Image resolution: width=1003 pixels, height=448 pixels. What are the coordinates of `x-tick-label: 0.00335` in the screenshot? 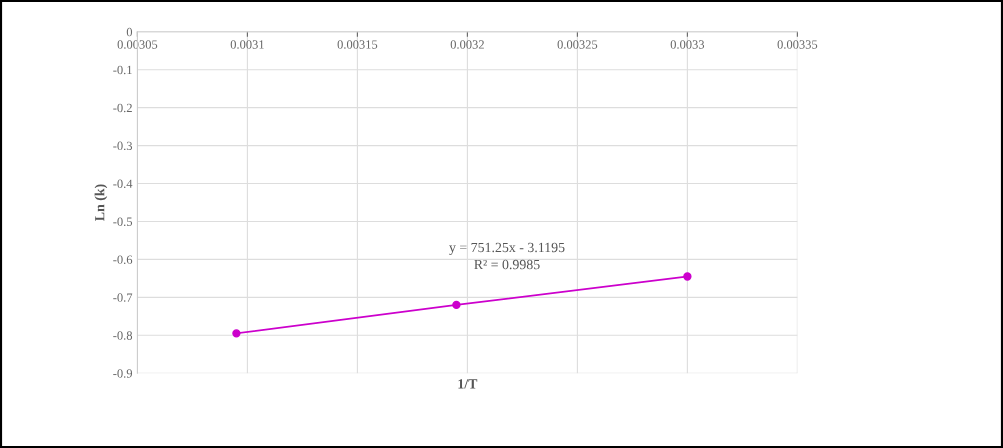 It's located at (797, 44).